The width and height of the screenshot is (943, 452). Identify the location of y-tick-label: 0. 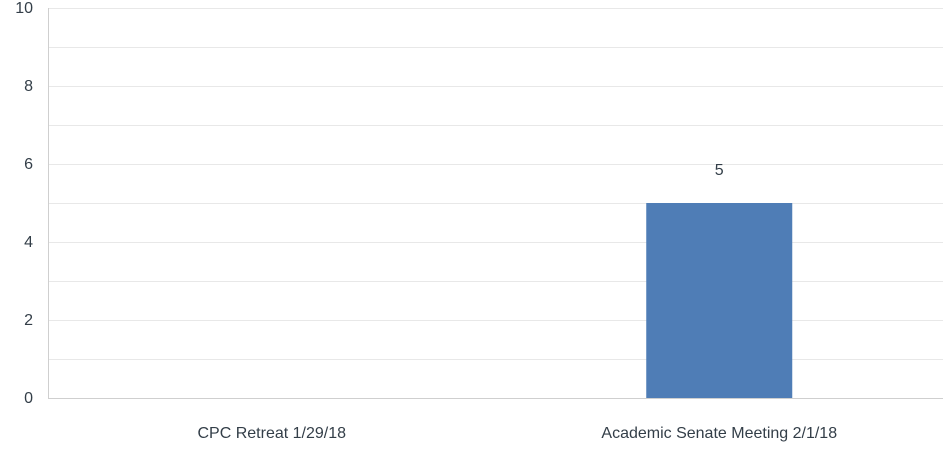
(28, 398).